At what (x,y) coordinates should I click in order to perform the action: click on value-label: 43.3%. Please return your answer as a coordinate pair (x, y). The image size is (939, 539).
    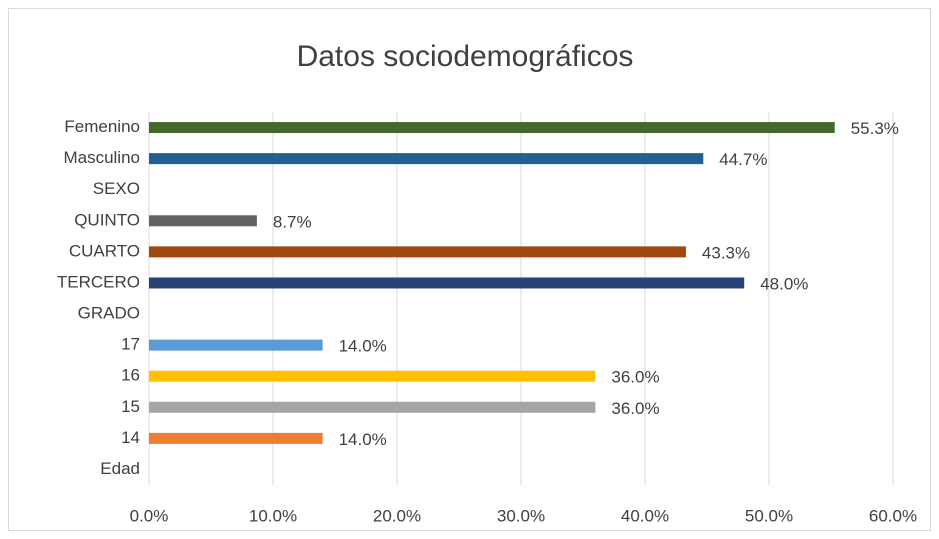
    Looking at the image, I should click on (726, 252).